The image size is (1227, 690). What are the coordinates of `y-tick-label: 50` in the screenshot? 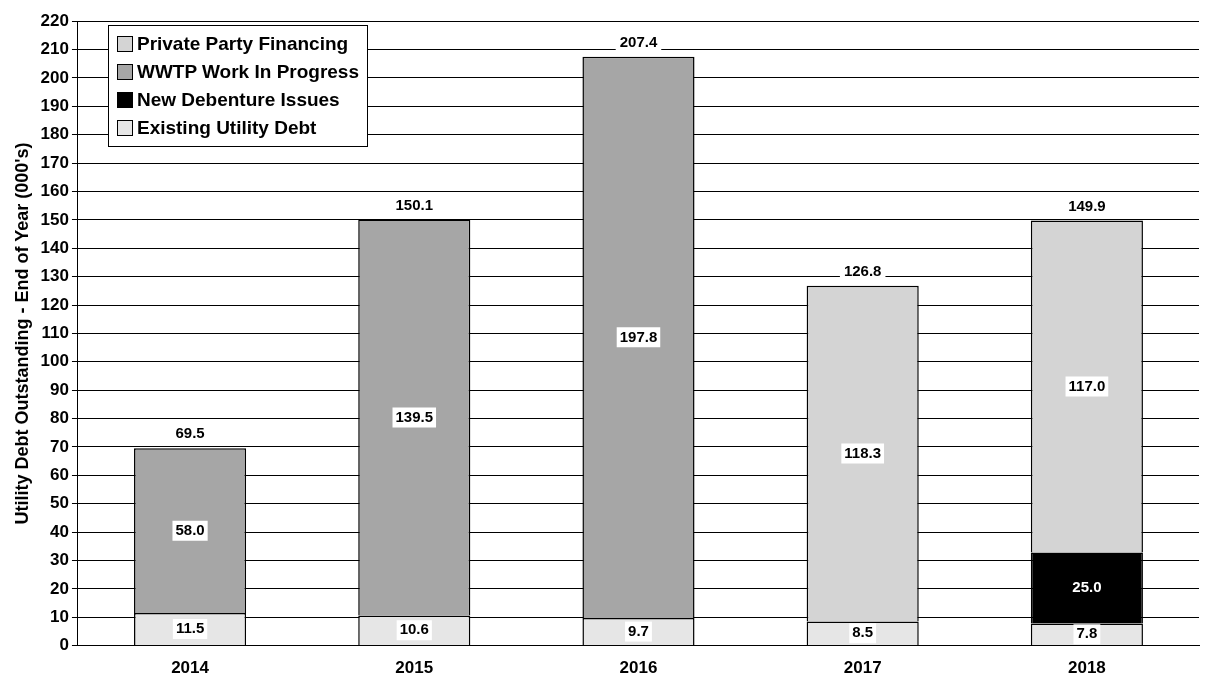 It's located at (59, 503).